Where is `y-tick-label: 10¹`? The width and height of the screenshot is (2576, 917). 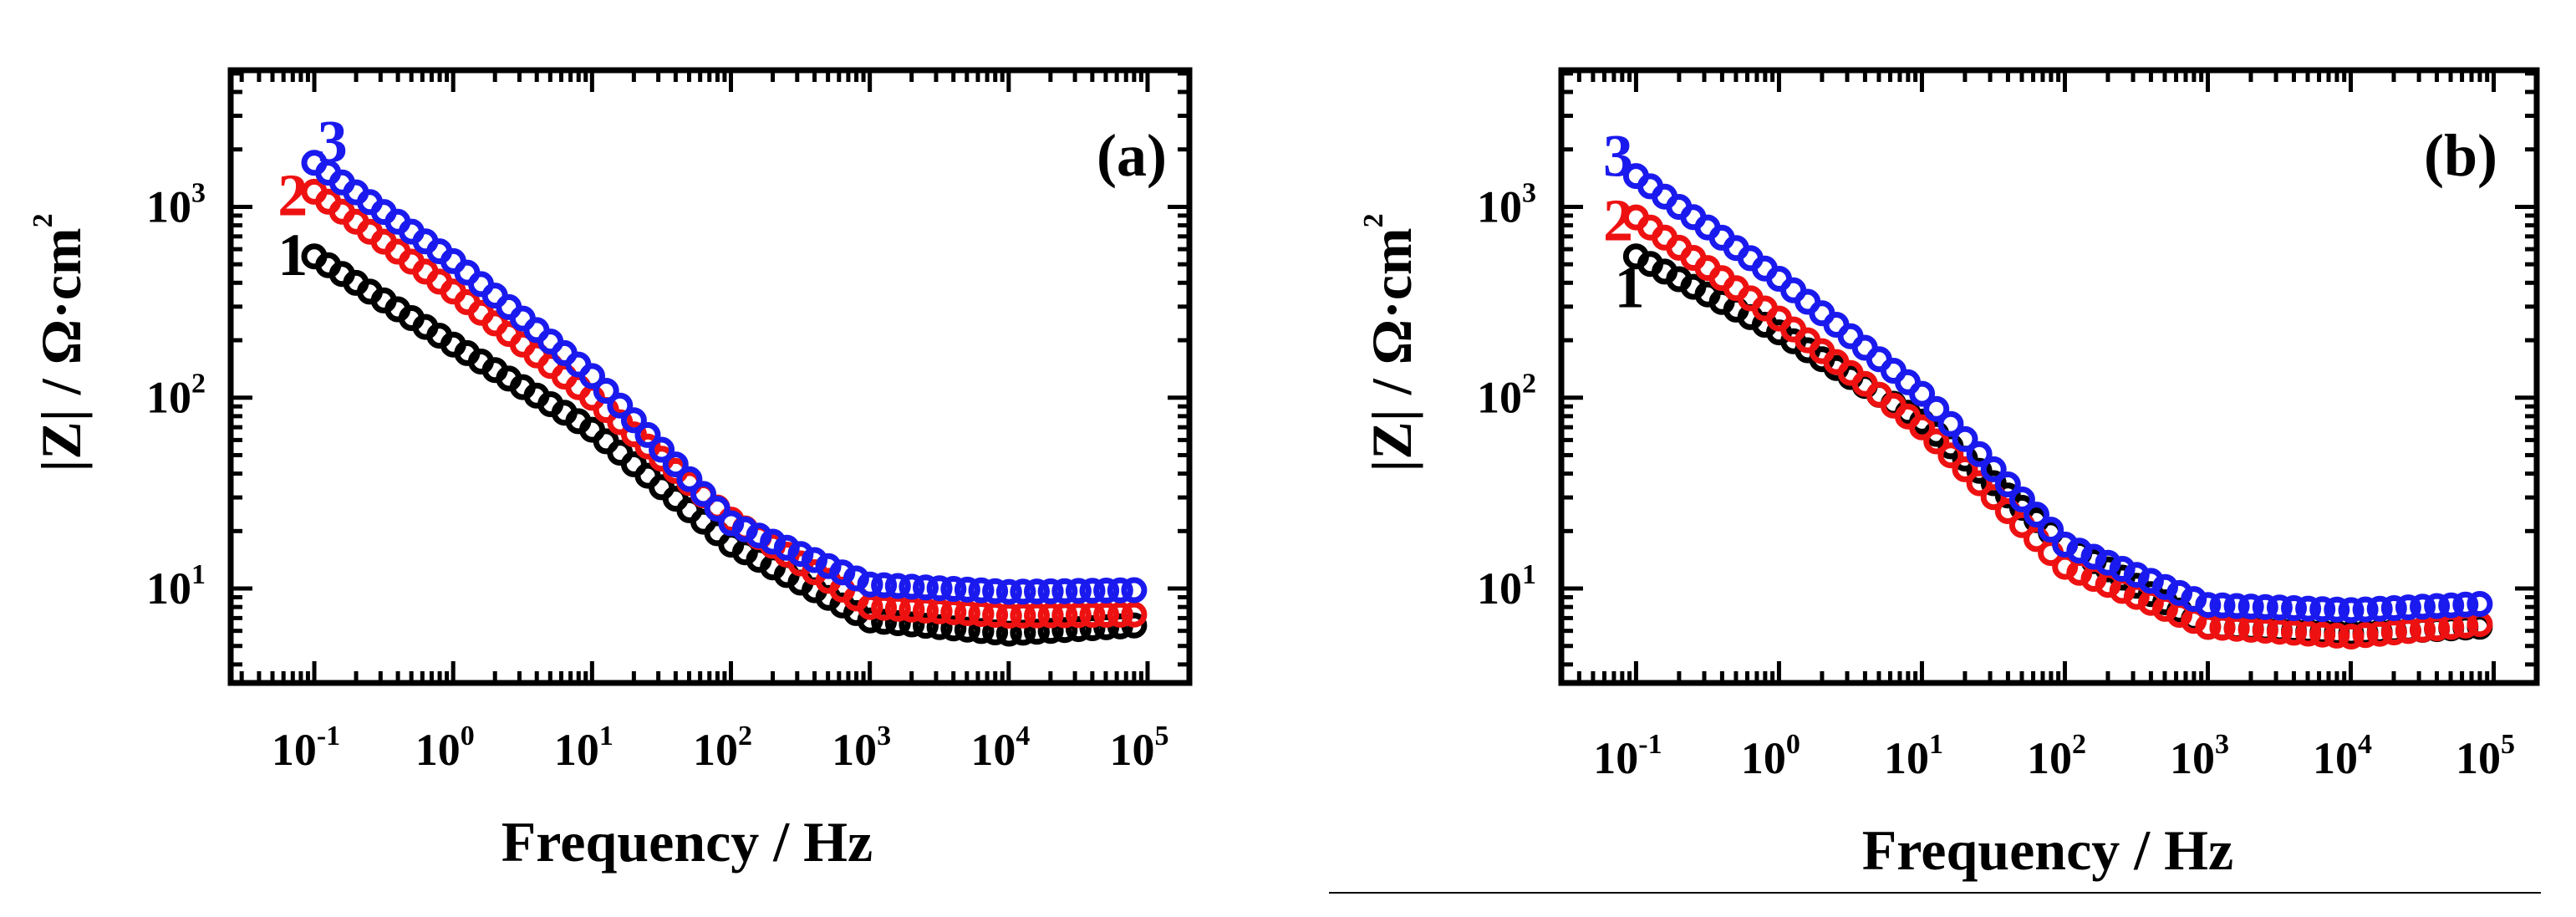 y-tick-label: 10¹ is located at coordinates (1506, 586).